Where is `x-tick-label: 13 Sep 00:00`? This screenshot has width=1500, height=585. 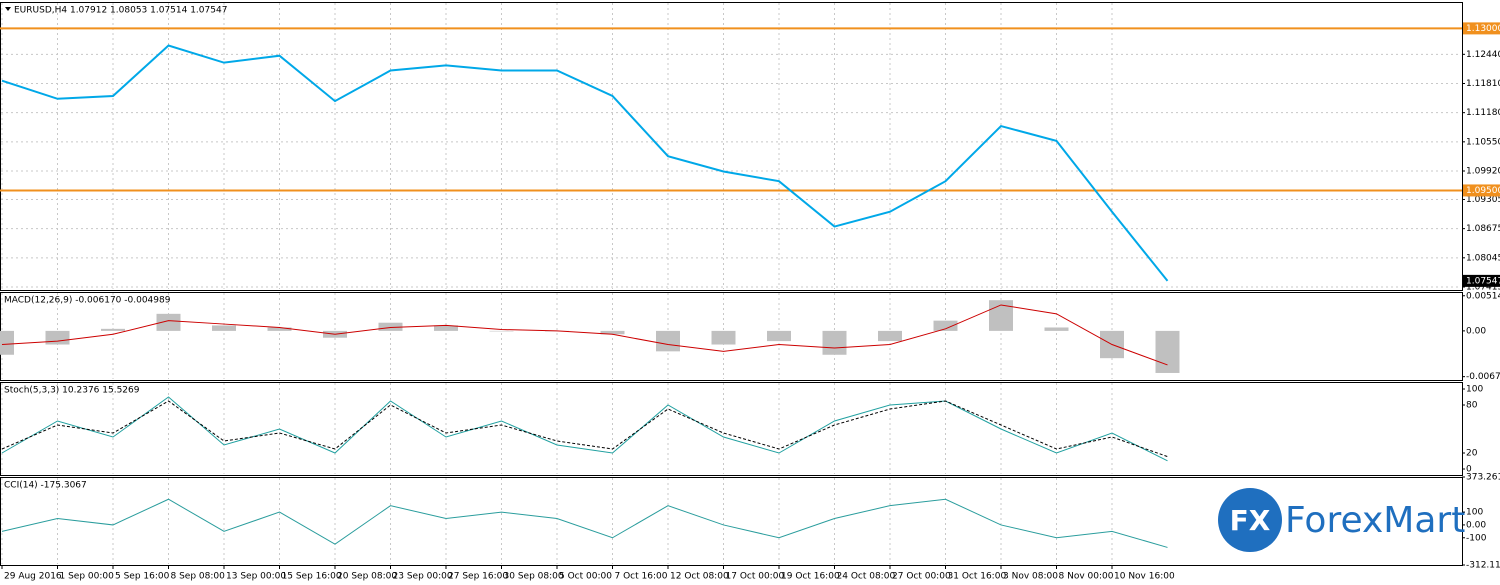
x-tick-label: 13 Sep 00:00 is located at coordinates (256, 577).